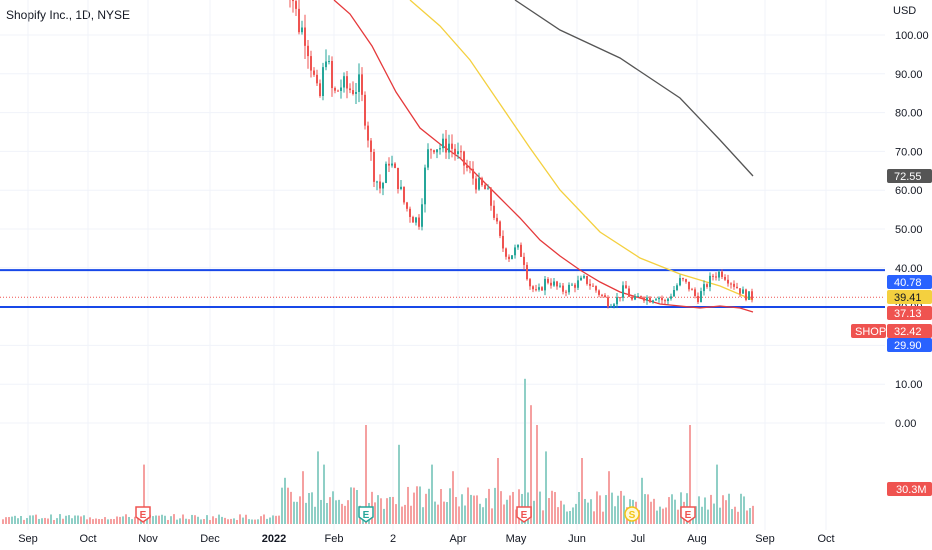 The height and width of the screenshot is (550, 932). What do you see at coordinates (909, 345) in the screenshot?
I see `price-tag-bg` at bounding box center [909, 345].